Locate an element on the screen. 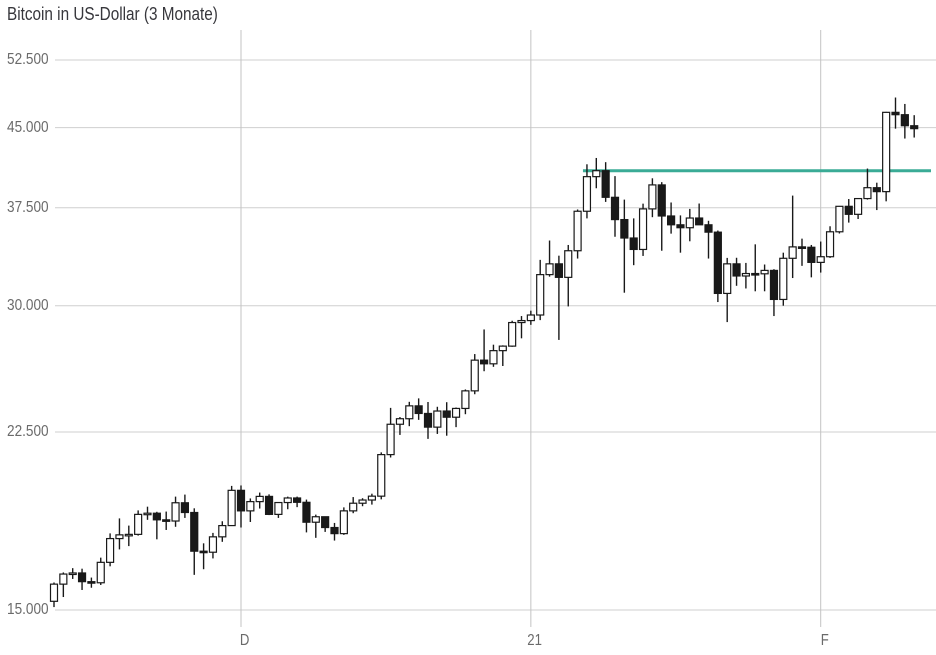  x-axis-label: D is located at coordinates (245, 641).